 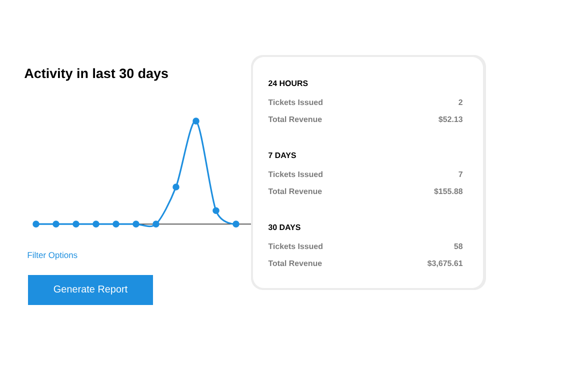 I want to click on chart-title: Activity in last 30 days, so click(x=96, y=74).